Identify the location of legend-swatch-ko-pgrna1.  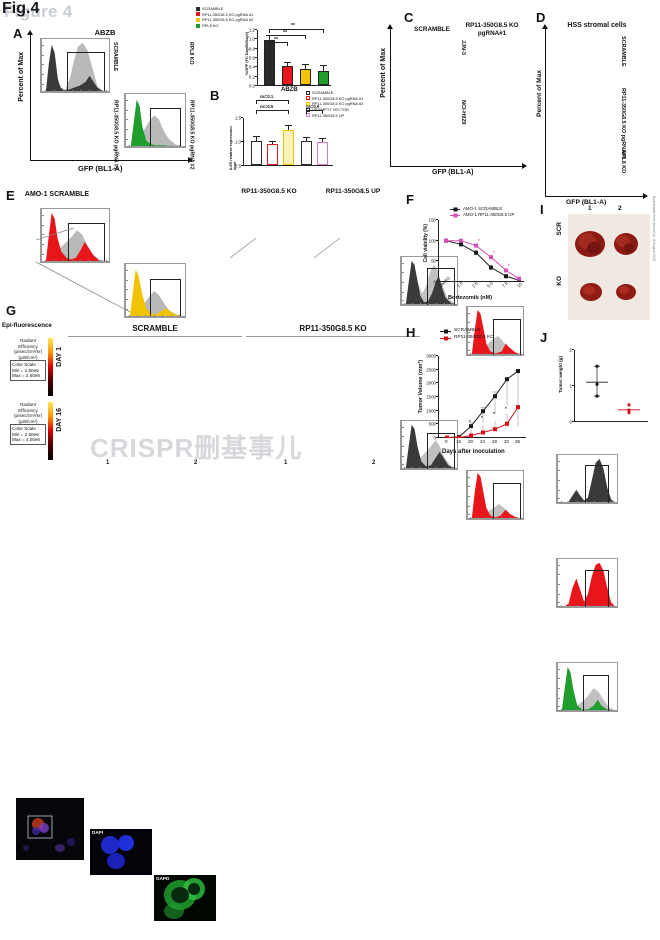
(198, 14).